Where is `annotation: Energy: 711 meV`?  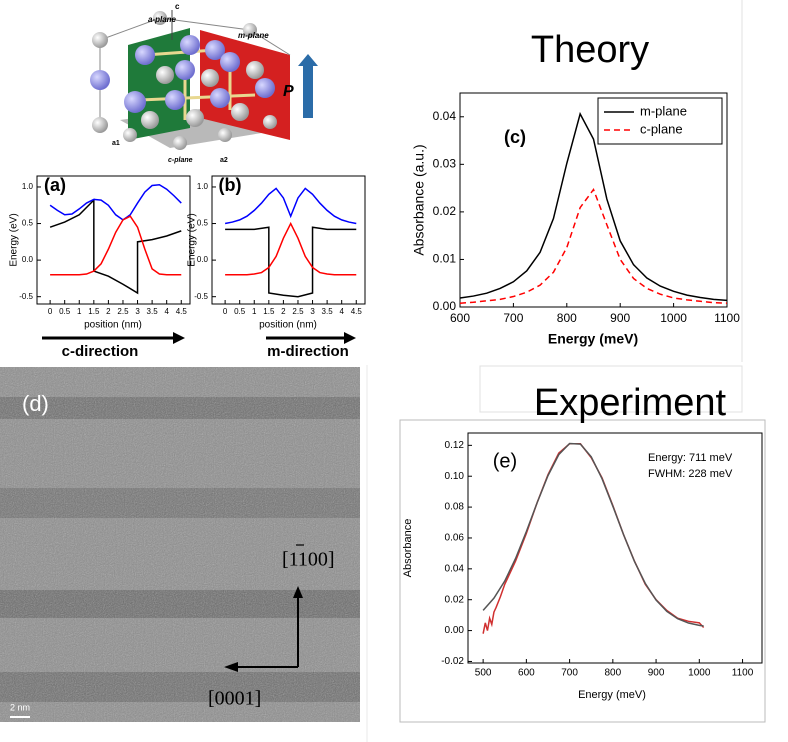
annotation: Energy: 711 meV is located at coordinates (690, 458).